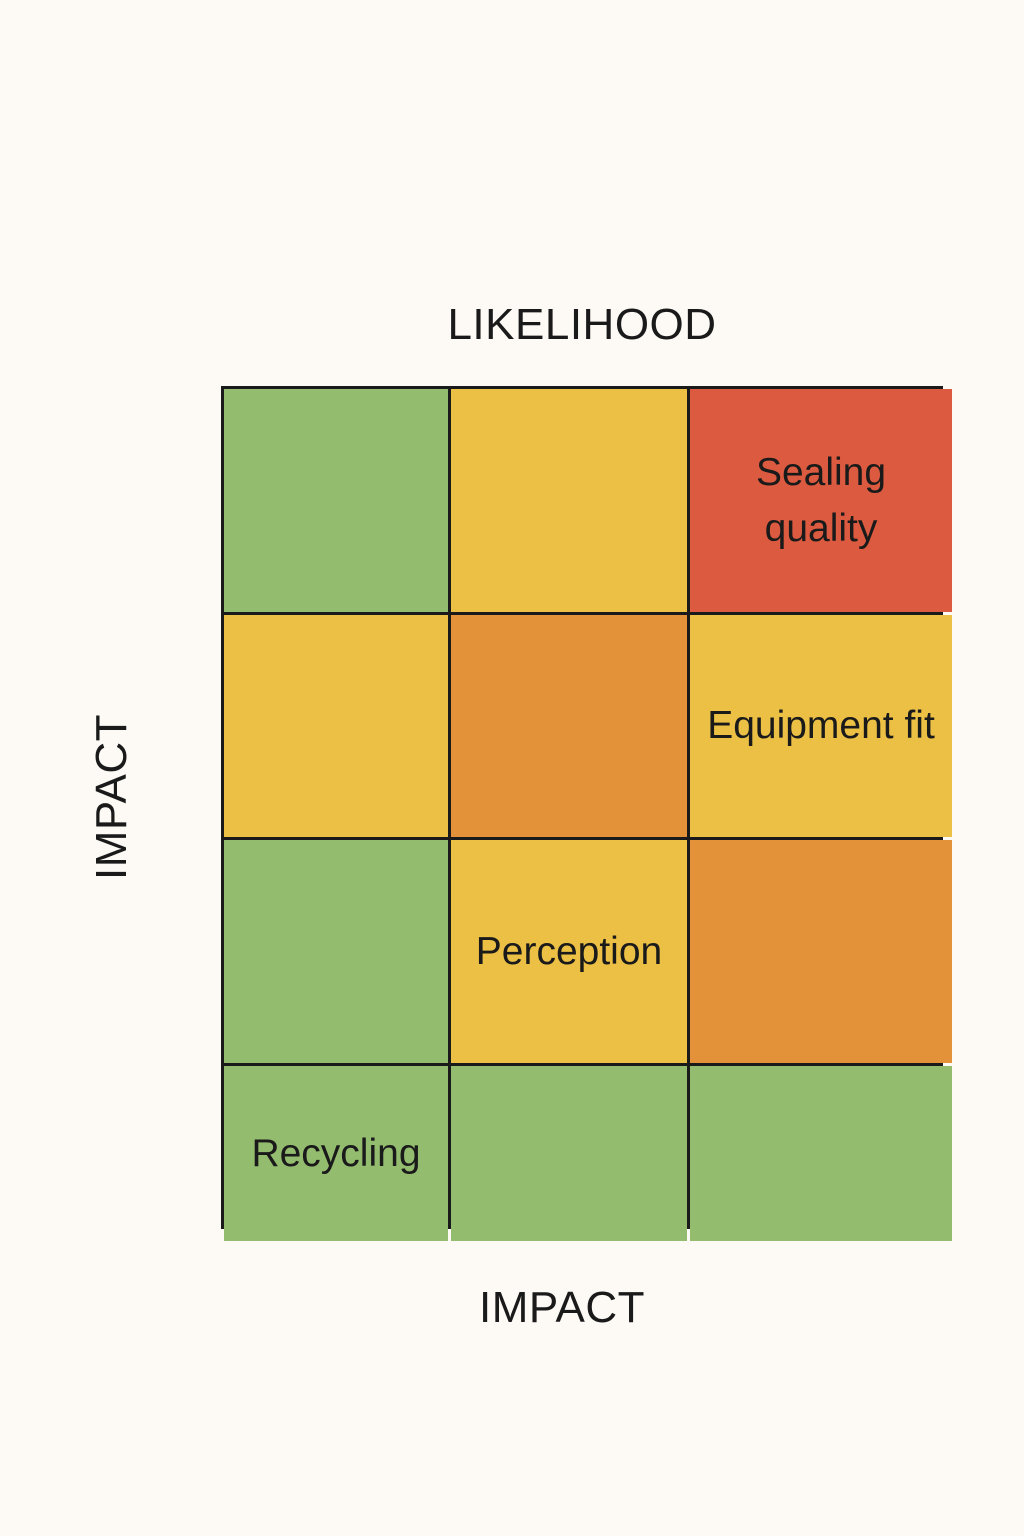 The width and height of the screenshot is (1024, 1536). I want to click on risk-label: Sealing quality, so click(821, 500).